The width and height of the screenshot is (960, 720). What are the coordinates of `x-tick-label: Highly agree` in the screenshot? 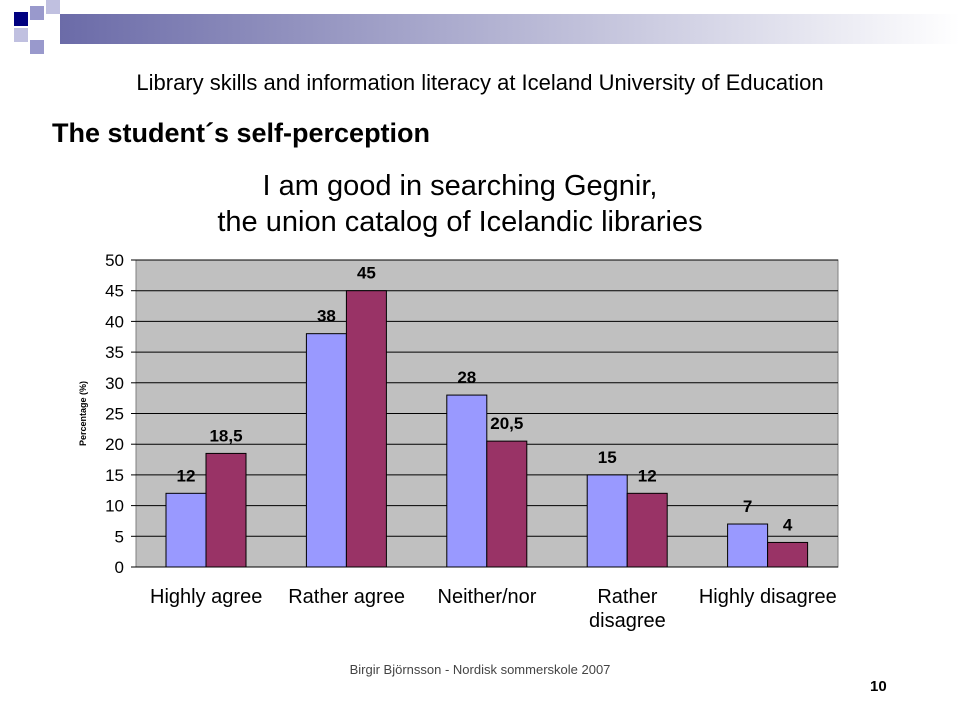 It's located at (206, 597).